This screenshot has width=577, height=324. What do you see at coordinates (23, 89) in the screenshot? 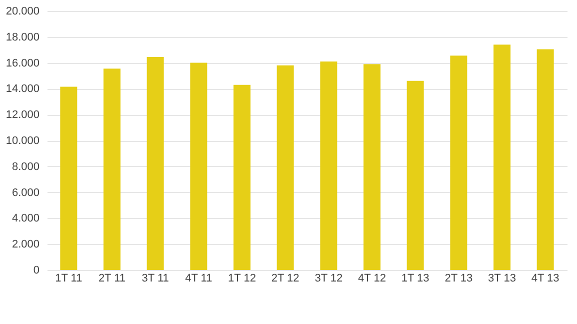
I see `y-tick-label: 14.000` at bounding box center [23, 89].